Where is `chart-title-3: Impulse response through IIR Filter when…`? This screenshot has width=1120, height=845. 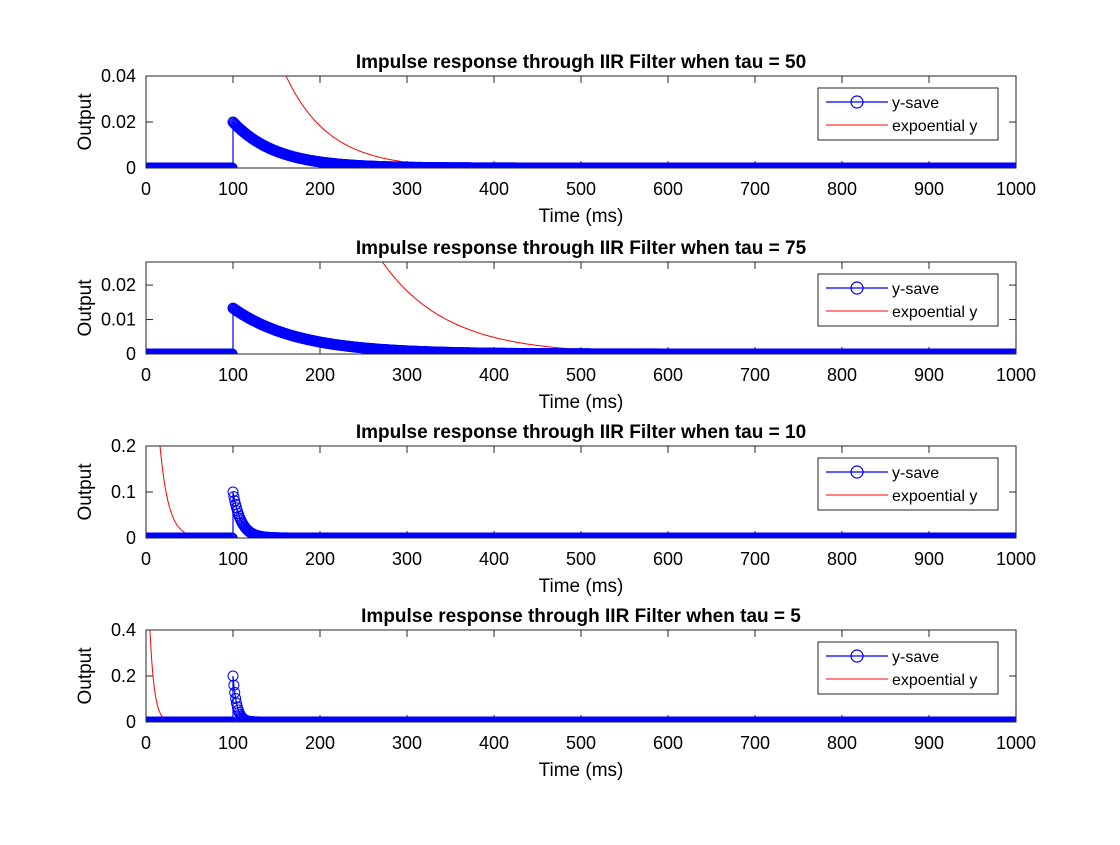 chart-title-3: Impulse response through IIR Filter when… is located at coordinates (581, 616).